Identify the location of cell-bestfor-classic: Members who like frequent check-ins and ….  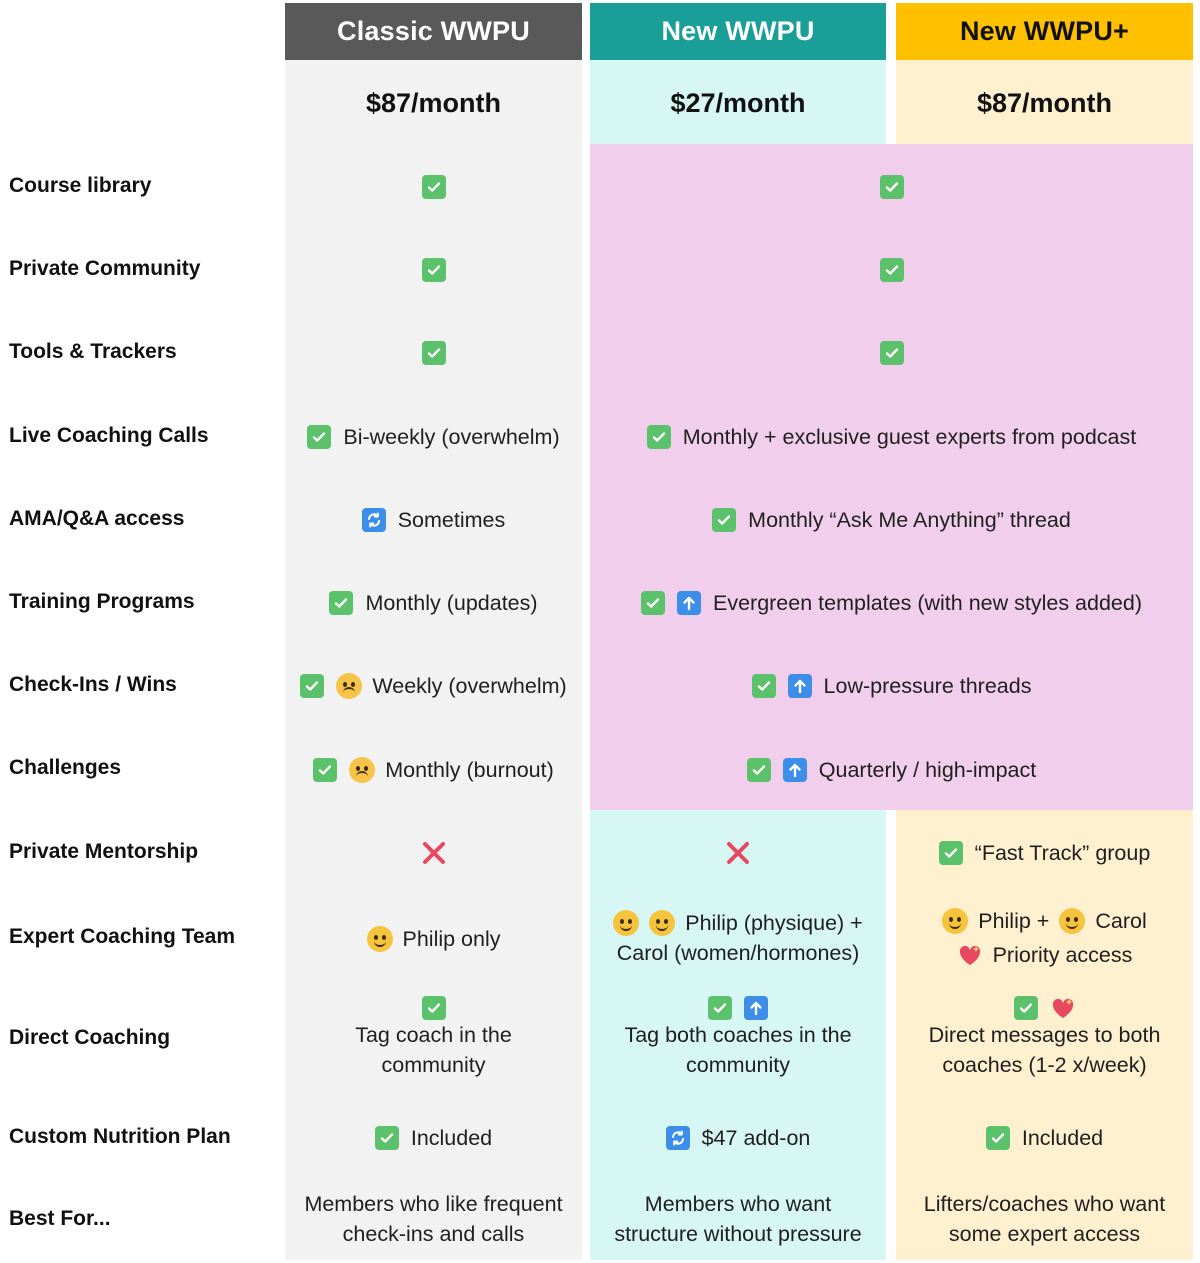
(433, 1219).